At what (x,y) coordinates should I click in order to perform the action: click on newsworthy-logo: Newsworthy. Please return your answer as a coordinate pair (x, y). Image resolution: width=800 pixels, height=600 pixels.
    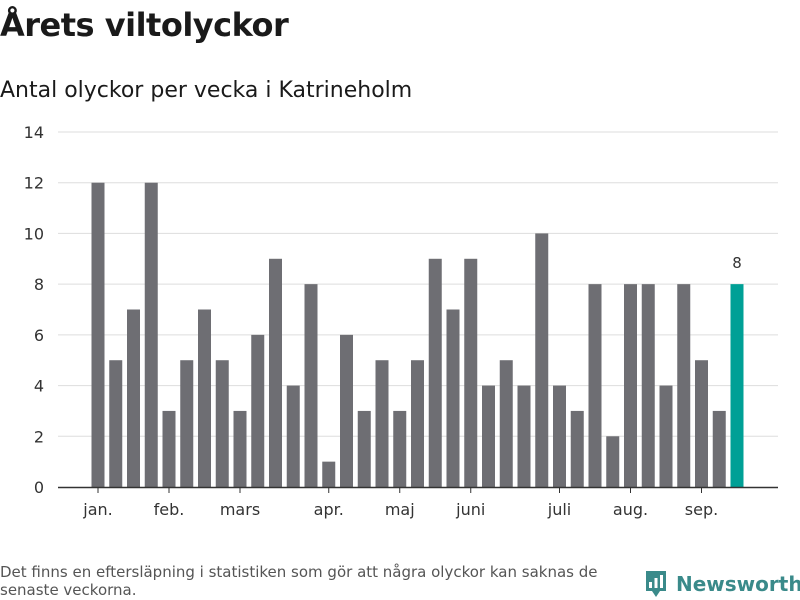
    Looking at the image, I should click on (722, 584).